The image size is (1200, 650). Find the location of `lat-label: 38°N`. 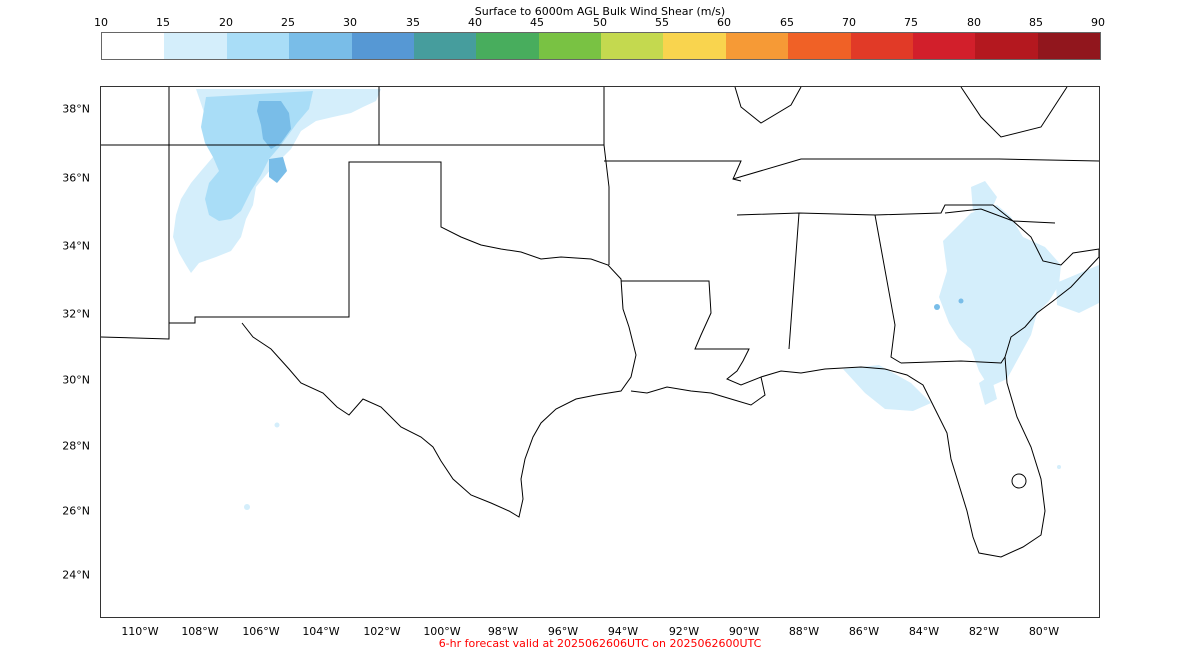

lat-label: 38°N is located at coordinates (76, 109).